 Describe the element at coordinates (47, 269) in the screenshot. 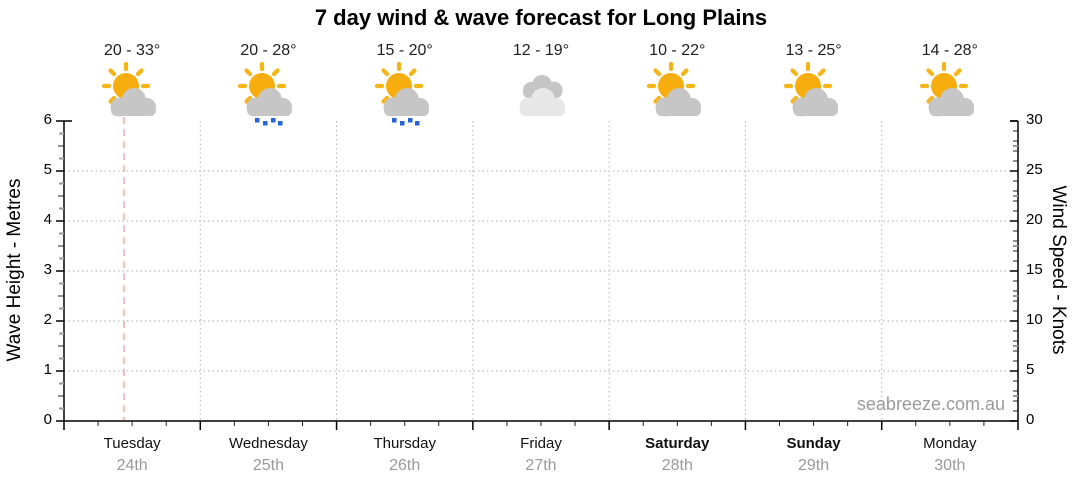

I see `wave-axis-tick-label: 3` at that location.